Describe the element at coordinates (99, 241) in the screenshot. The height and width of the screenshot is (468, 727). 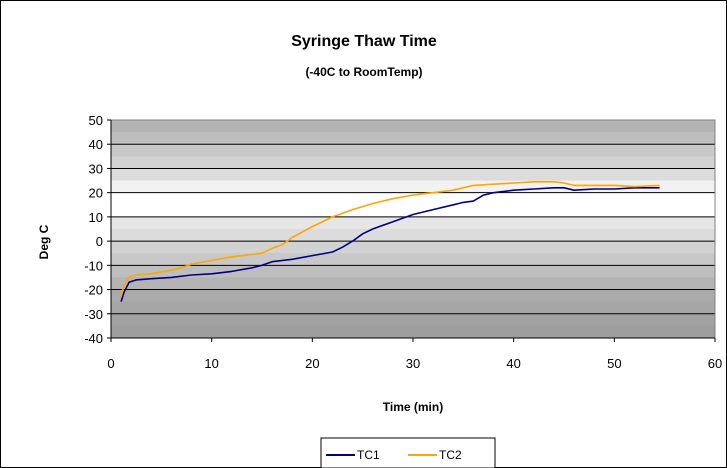
I see `y-tick-label: 0` at that location.